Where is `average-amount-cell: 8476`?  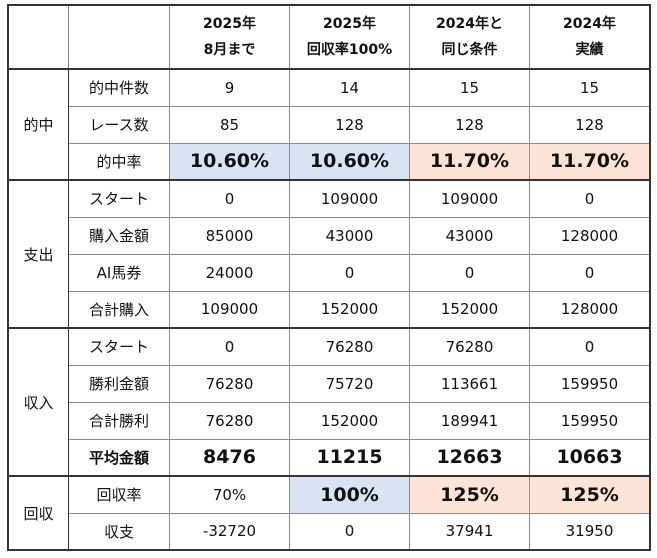
average-amount-cell: 8476 is located at coordinates (229, 457).